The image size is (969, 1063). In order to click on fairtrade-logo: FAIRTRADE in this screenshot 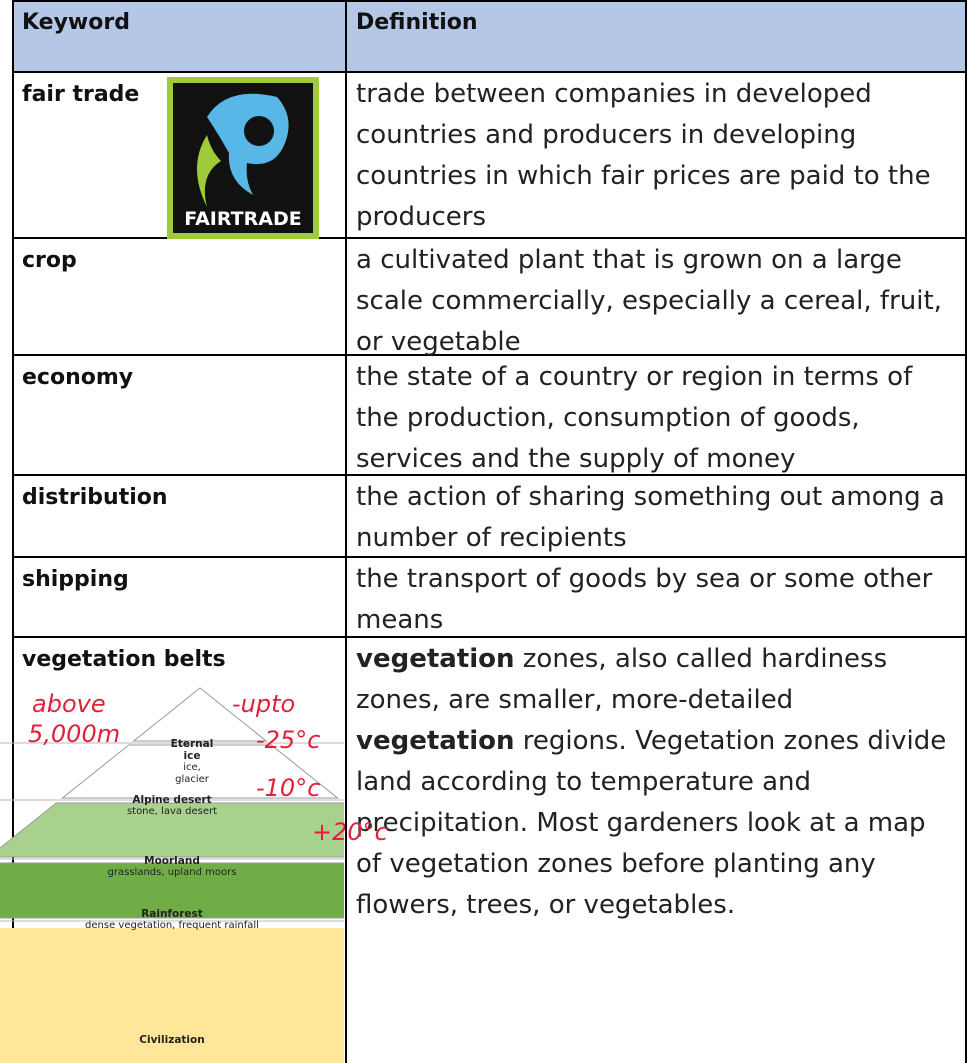, I will do `click(243, 158)`.